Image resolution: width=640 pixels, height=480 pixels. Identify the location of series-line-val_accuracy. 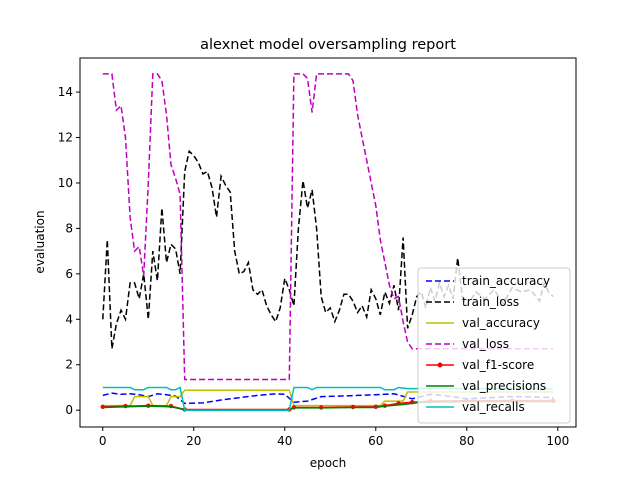
(328, 398).